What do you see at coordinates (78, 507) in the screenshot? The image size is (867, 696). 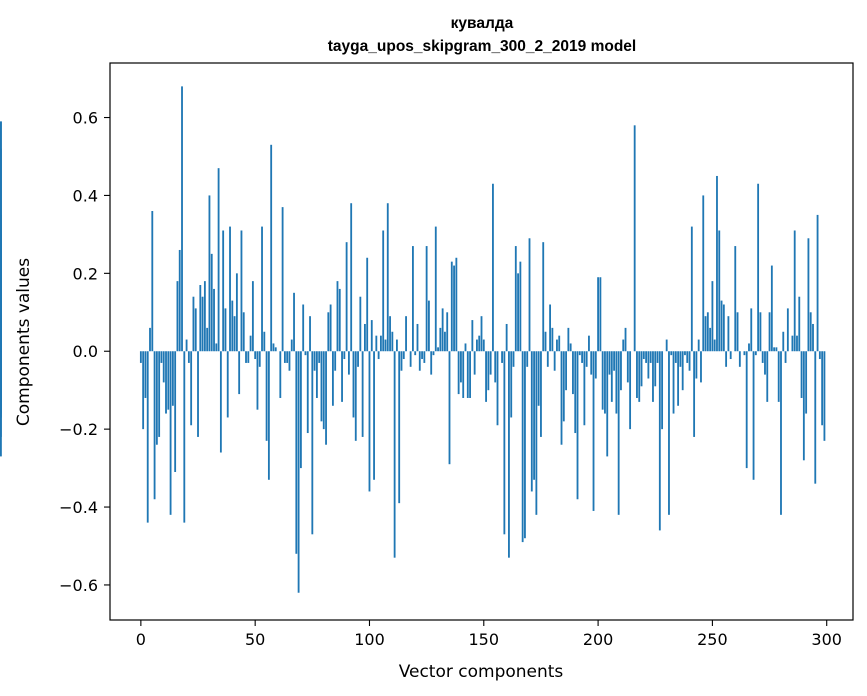 I see `y-tick-label: −0.4` at bounding box center [78, 507].